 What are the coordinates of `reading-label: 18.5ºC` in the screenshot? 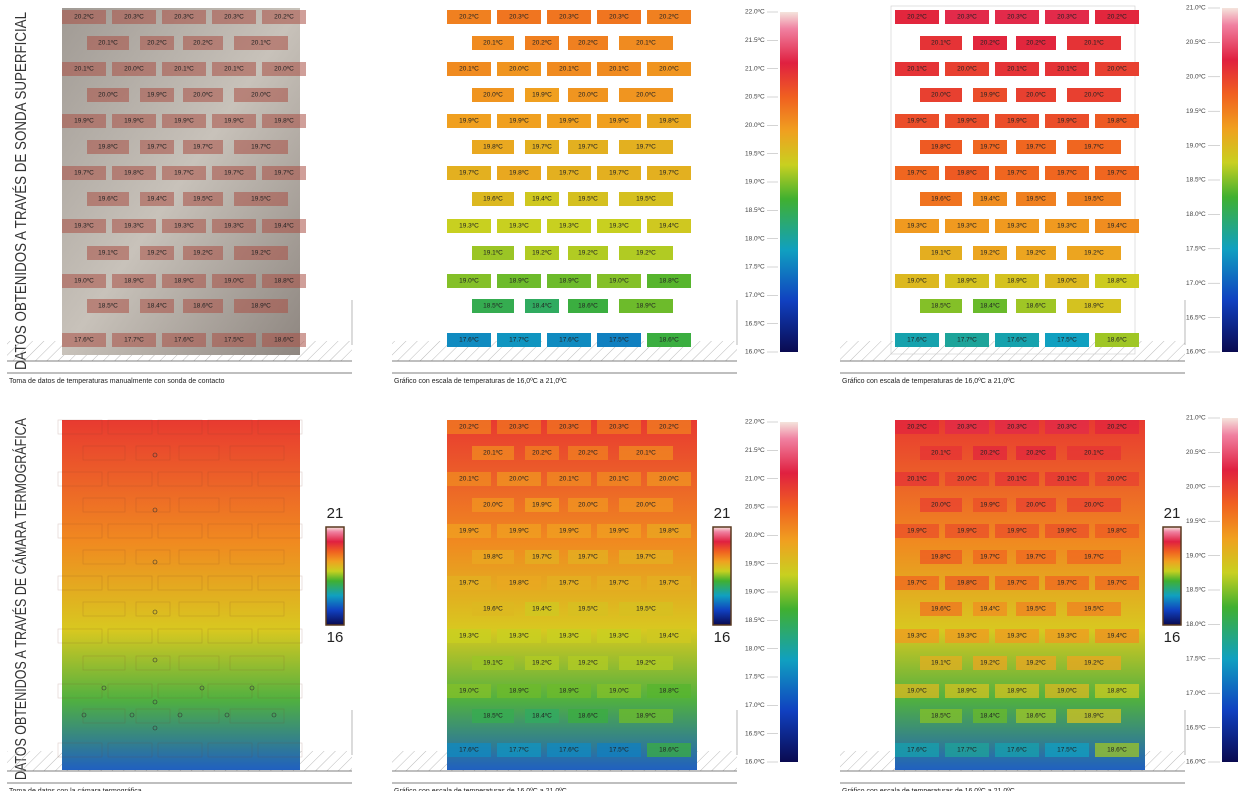 It's located at (493, 306).